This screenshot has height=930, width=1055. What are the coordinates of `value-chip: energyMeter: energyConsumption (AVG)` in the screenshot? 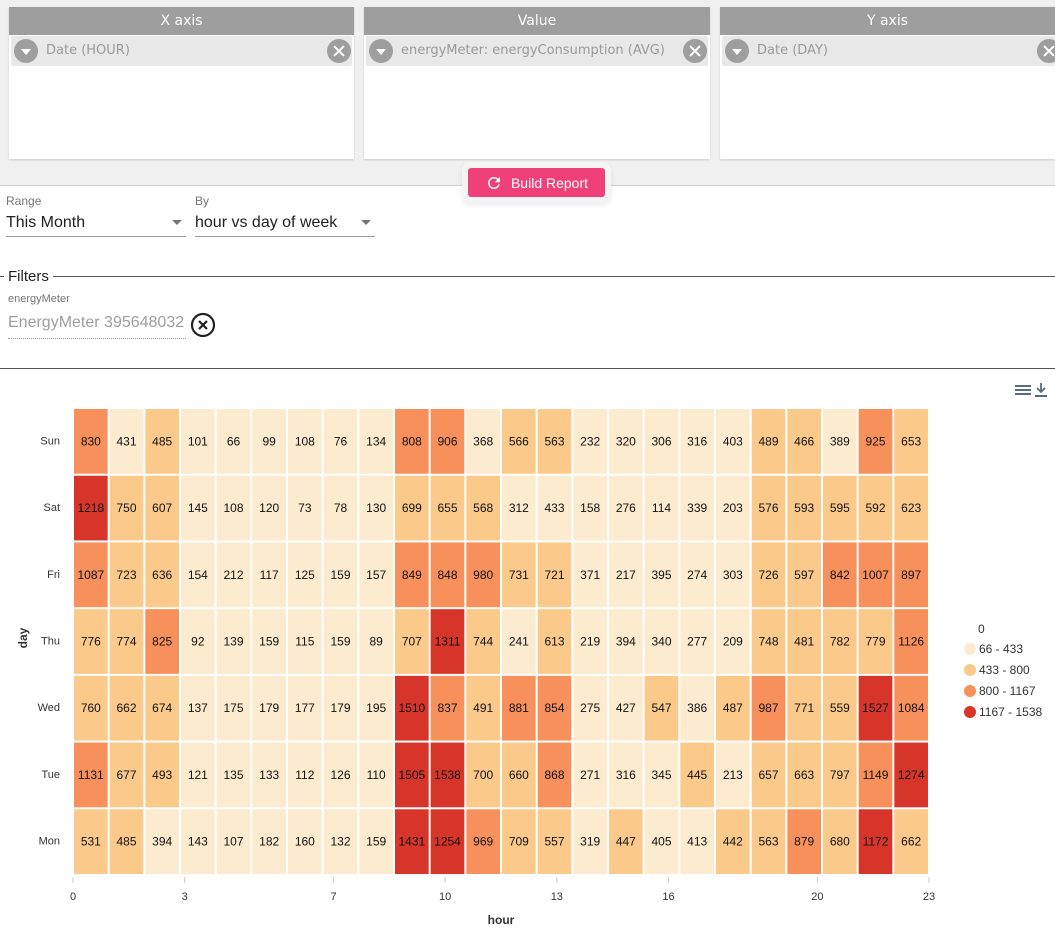 It's located at (537, 51).